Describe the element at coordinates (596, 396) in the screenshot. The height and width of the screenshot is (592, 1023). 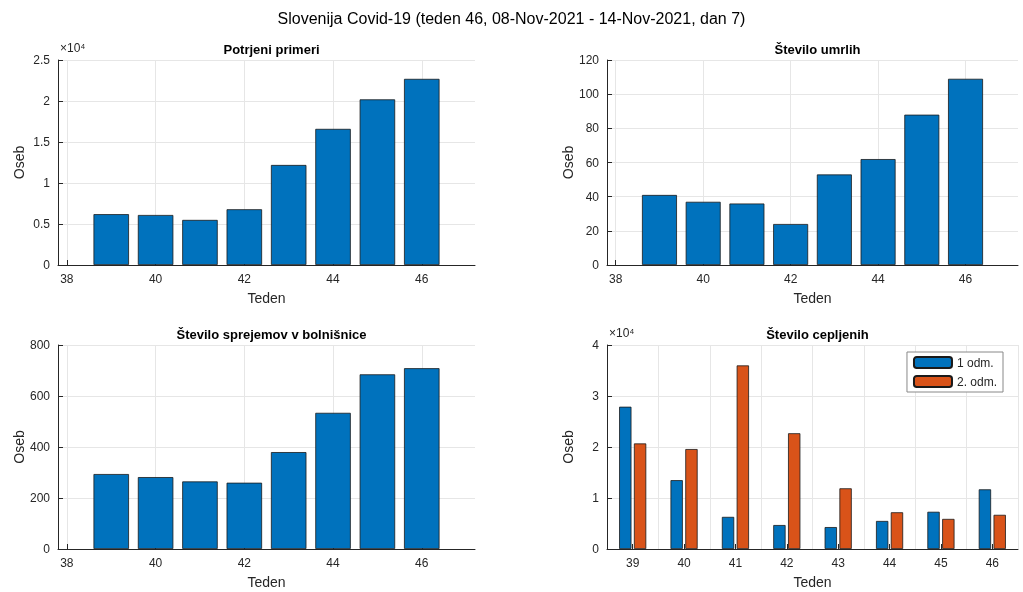
I see `y-tick-label: 3` at that location.